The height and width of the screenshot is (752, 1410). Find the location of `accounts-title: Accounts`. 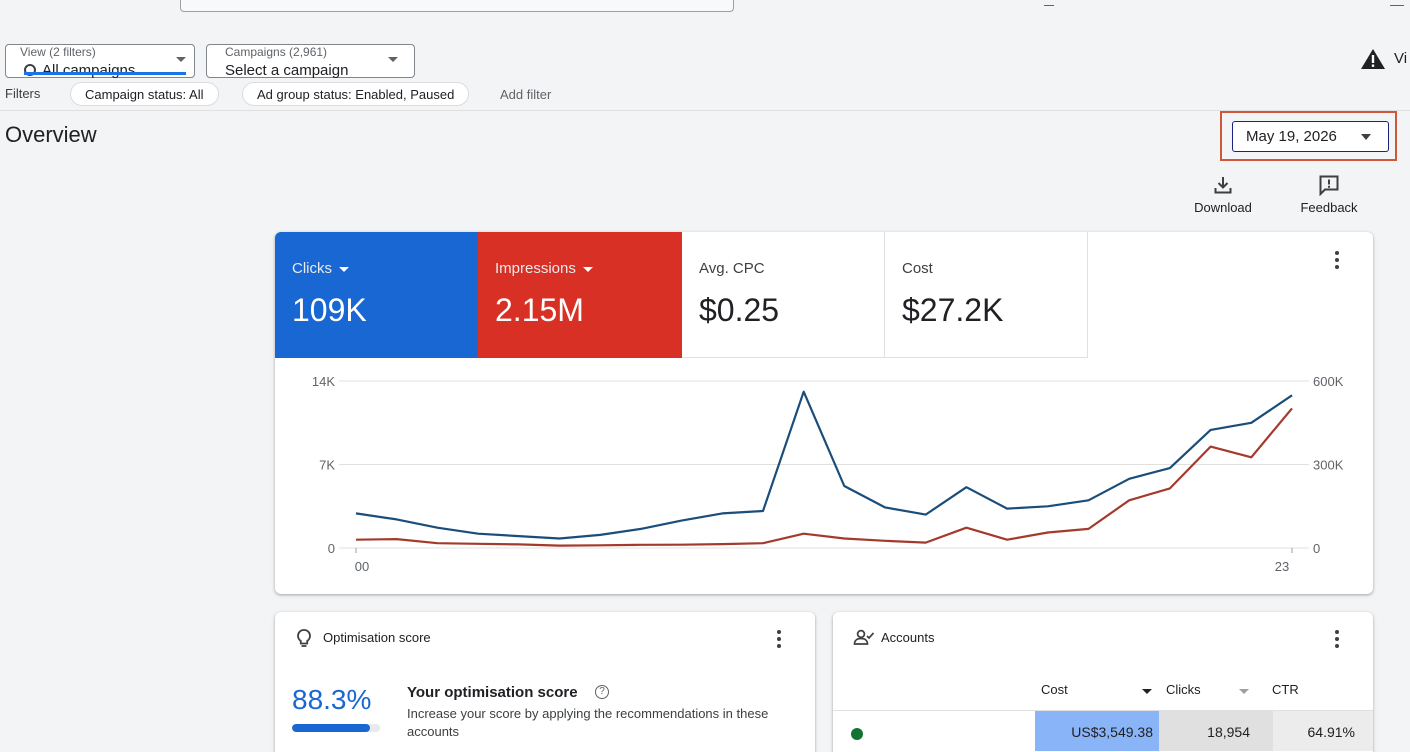

accounts-title: Accounts is located at coordinates (908, 637).